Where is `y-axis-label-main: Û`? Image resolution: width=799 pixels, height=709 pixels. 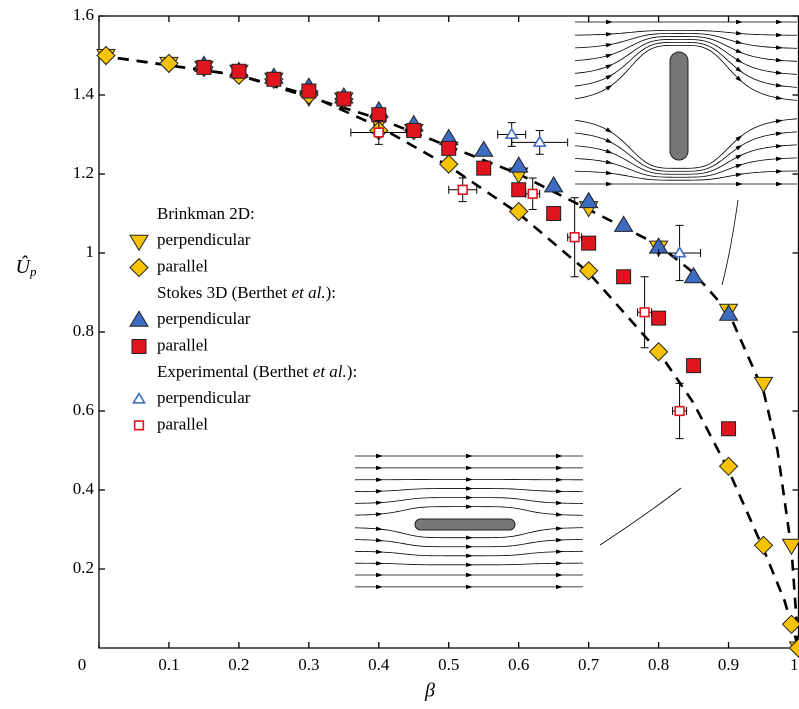
y-axis-label-main: Û is located at coordinates (24, 266).